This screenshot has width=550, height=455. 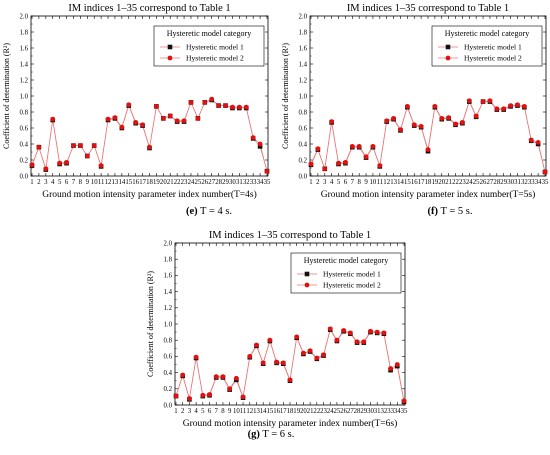 What do you see at coordinates (24, 64) in the screenshot?
I see `y-tick-label: 1.4` at bounding box center [24, 64].